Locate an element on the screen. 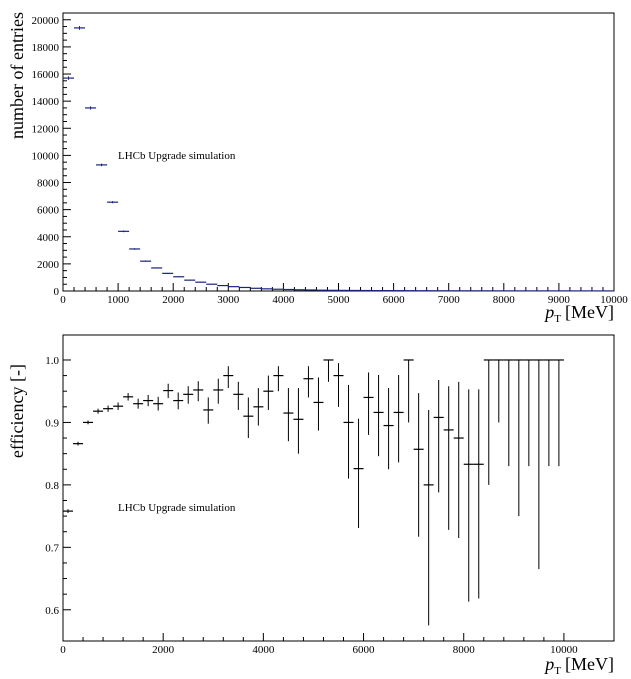  efficiency-x-axis-title: pT [MeV] is located at coordinates (578, 665).